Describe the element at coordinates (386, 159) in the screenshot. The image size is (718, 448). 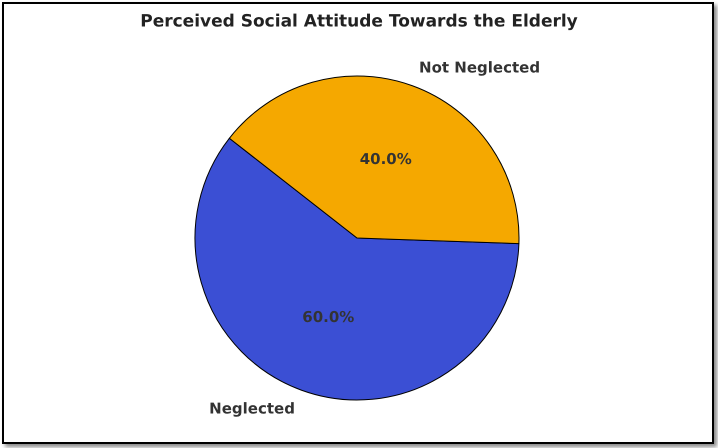
I see `data-label: 40.0%` at that location.